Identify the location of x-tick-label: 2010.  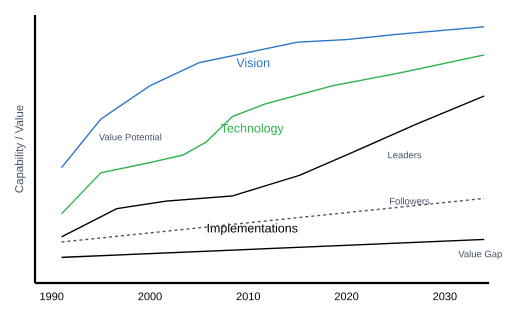
(248, 296).